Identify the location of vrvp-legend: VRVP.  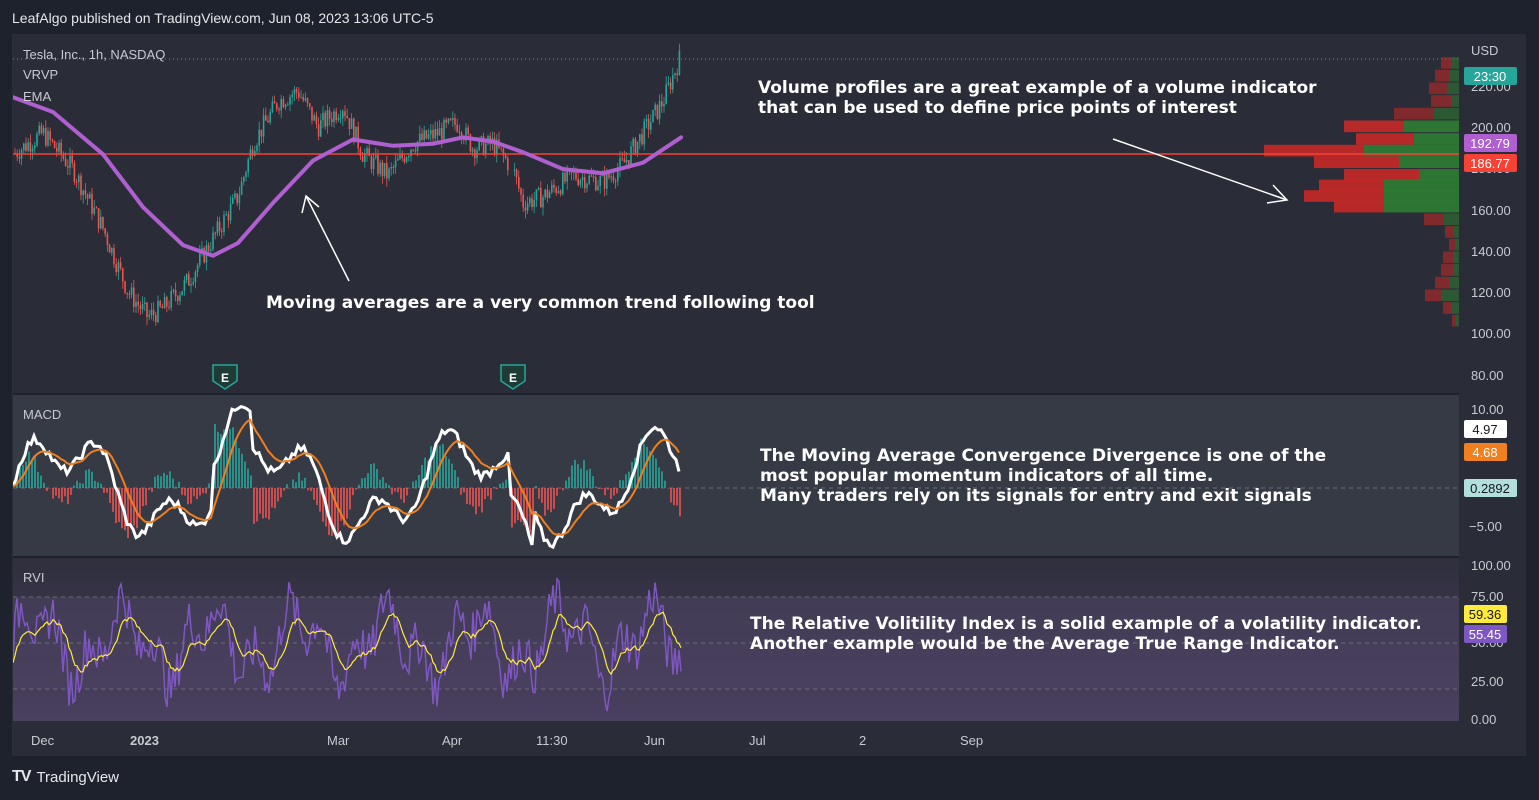
(40, 74).